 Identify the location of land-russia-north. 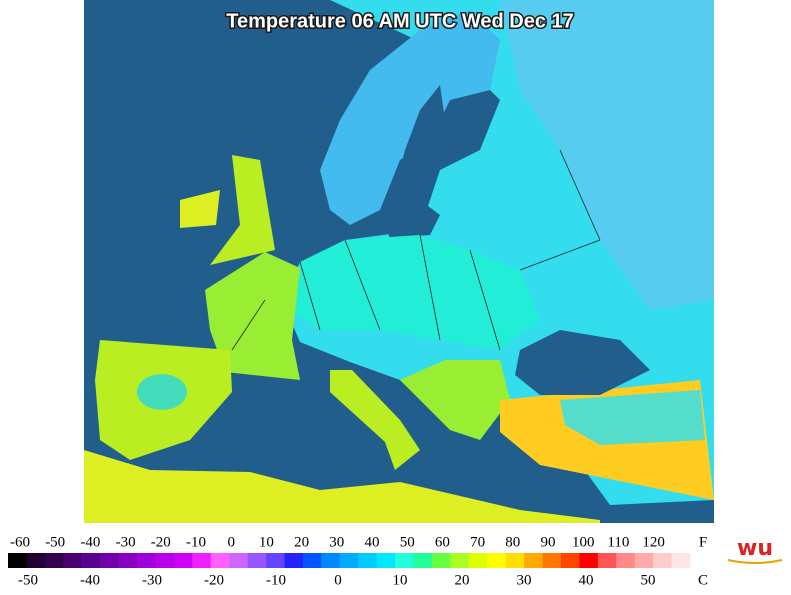
(607, 155).